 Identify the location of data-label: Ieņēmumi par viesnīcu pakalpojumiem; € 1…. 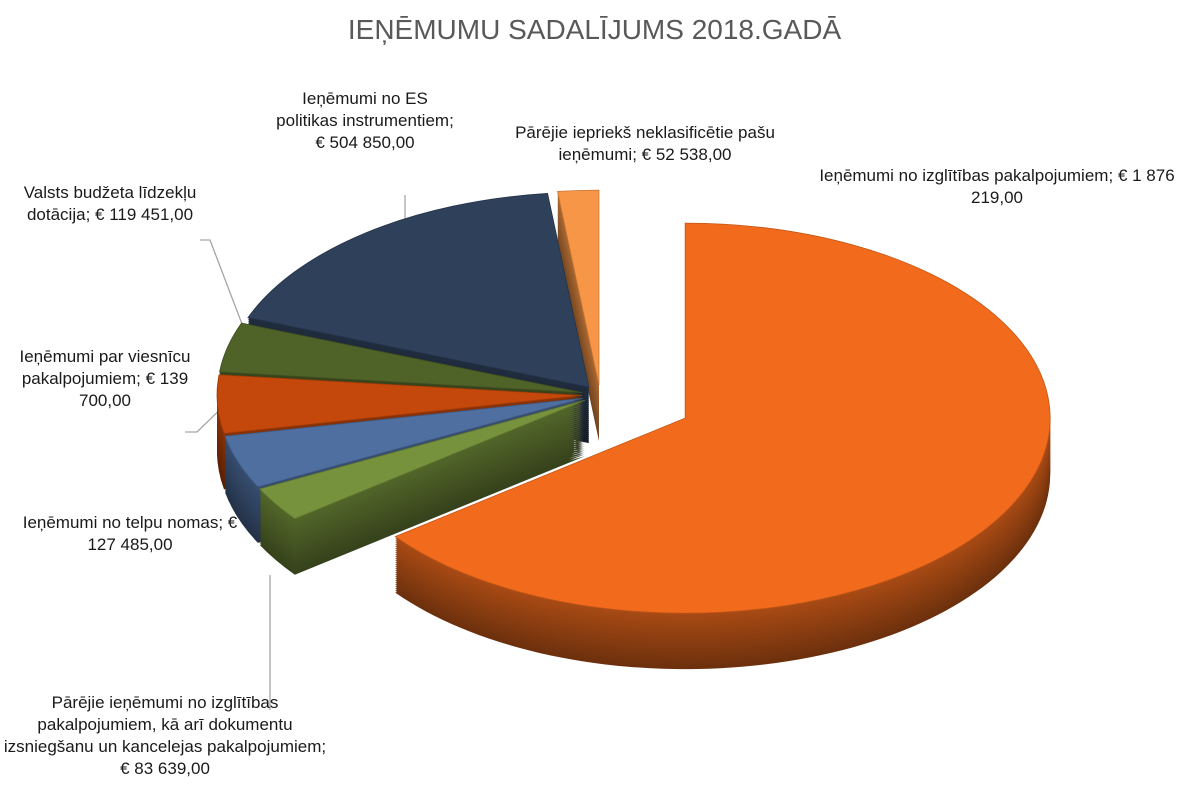
(105, 378).